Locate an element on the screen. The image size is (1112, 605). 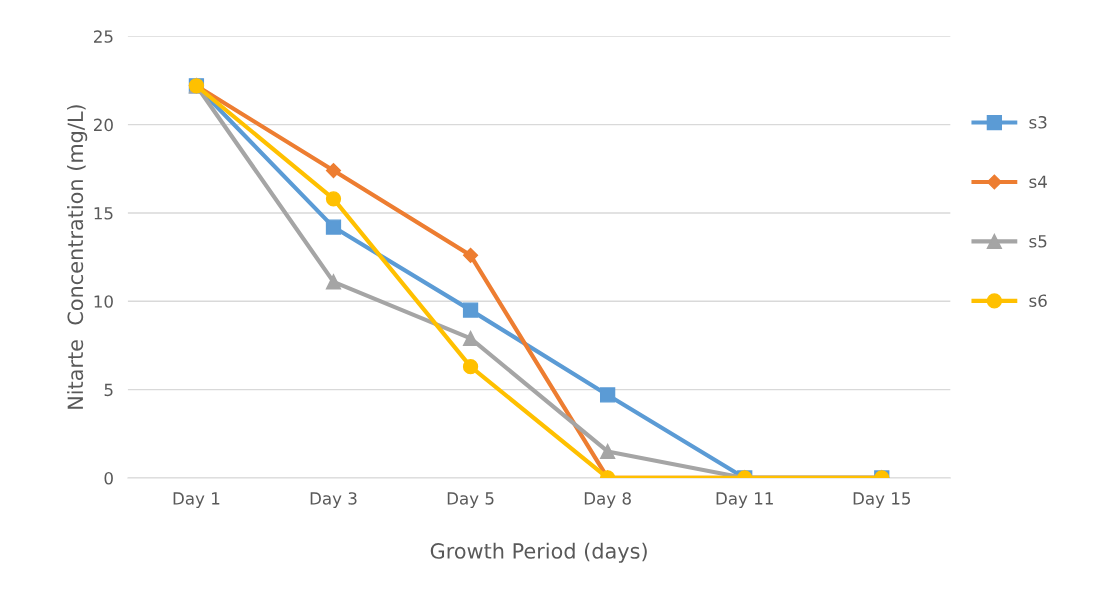
x-tick-label: Day 15 is located at coordinates (882, 500).